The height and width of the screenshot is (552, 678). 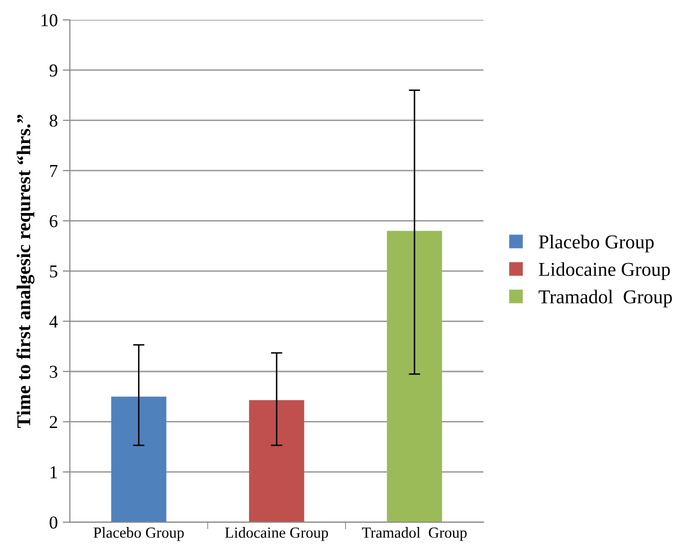 I want to click on y-tick-label: 6, so click(x=54, y=221).